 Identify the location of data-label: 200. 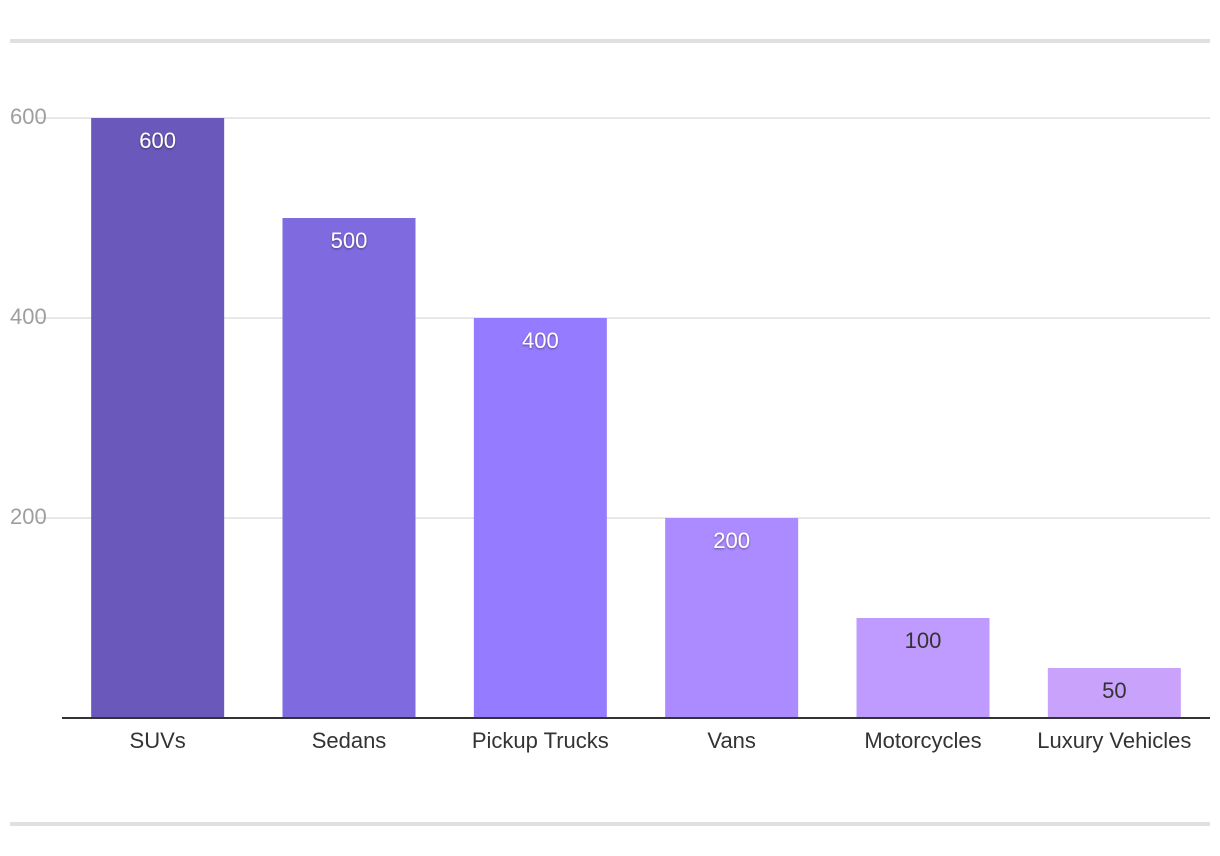
(731, 540).